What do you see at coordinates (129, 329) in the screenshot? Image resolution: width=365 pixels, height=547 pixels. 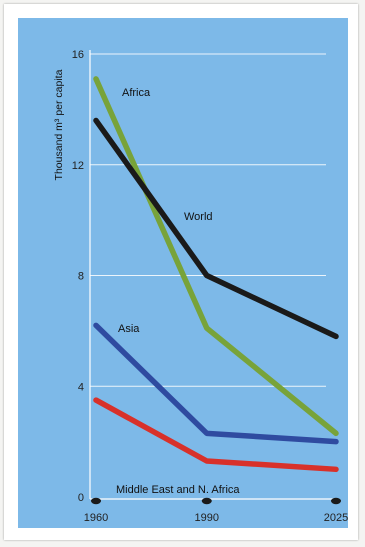 I see `series-label: Asia` at bounding box center [129, 329].